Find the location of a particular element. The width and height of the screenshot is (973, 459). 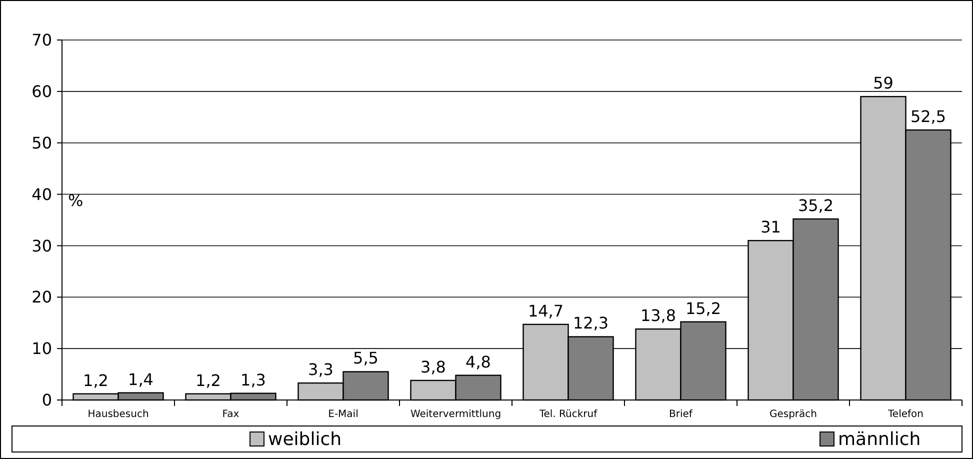

y-tick-label: 40 is located at coordinates (42, 194).